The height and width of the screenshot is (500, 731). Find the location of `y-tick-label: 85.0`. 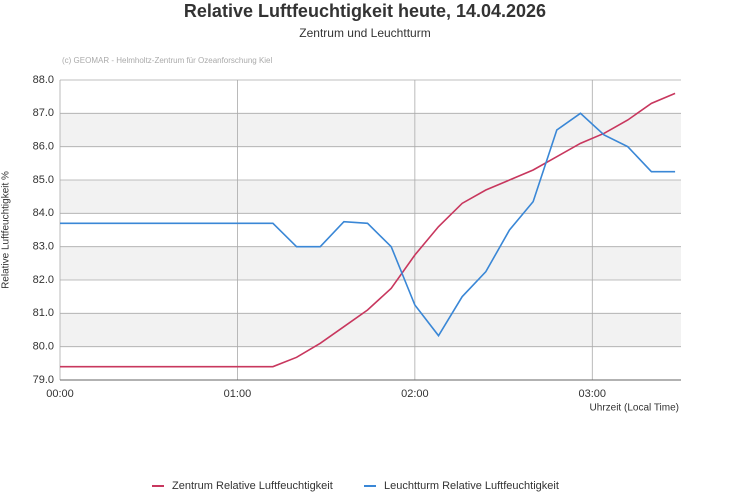

y-tick-label: 85.0 is located at coordinates (43, 180).